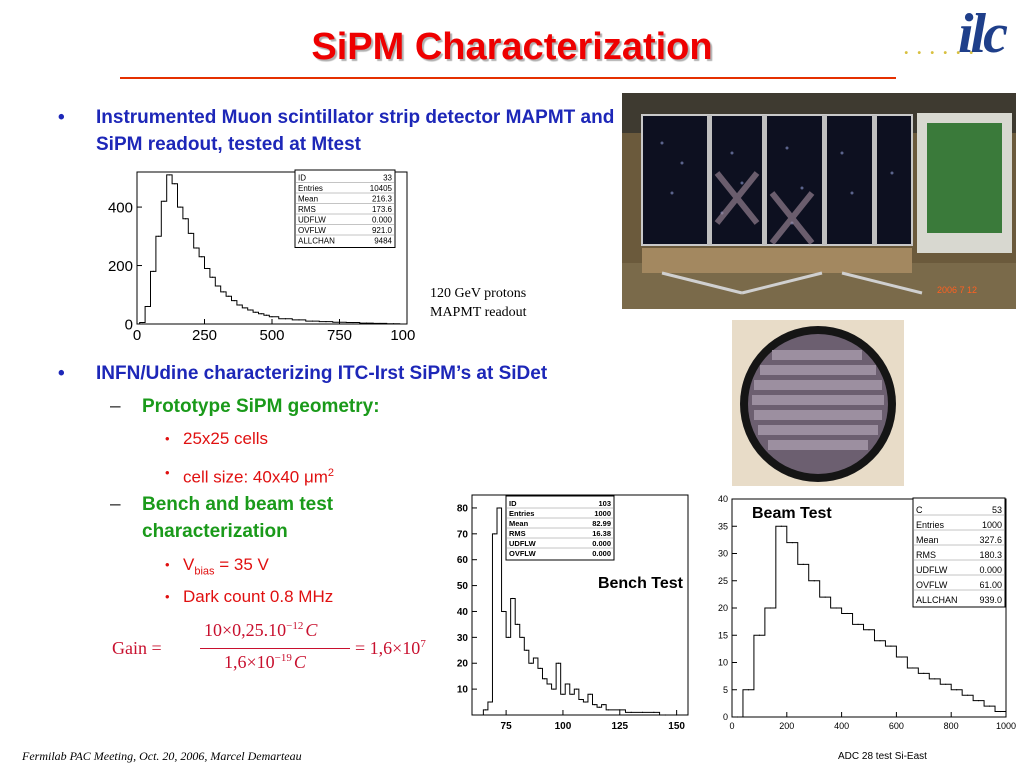 Image resolution: width=1024 pixels, height=768 pixels. I want to click on unit-m: m, so click(320, 477).